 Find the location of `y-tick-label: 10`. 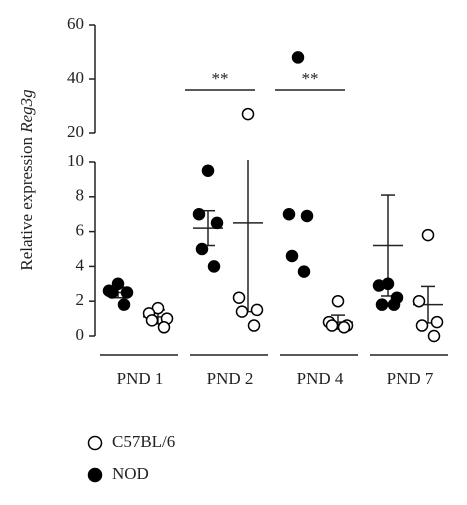

y-tick-label: 10 is located at coordinates (75, 160).